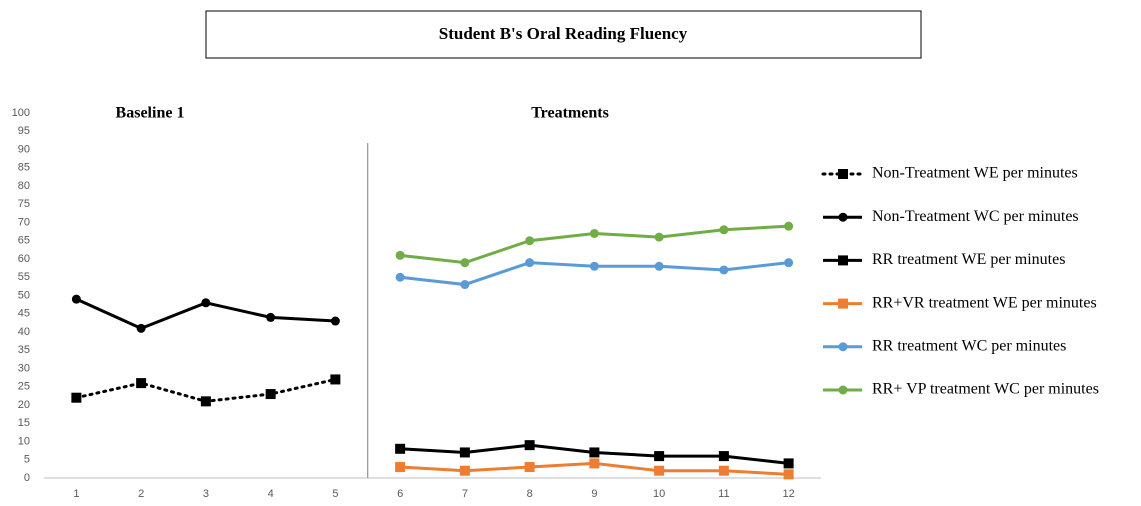 The image size is (1141, 506). I want to click on y-tick-label: 5, so click(27, 460).